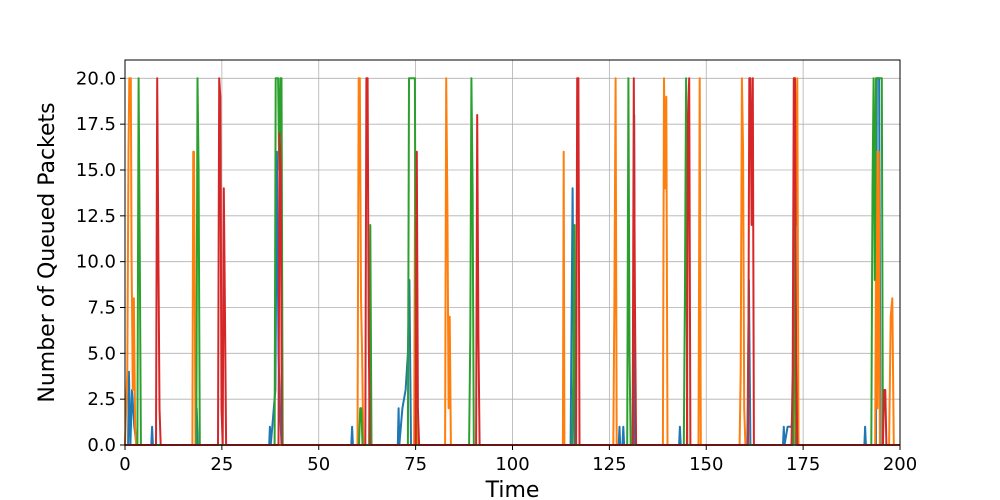 The width and height of the screenshot is (1000, 500). I want to click on x-tick-label: 50, so click(318, 464).